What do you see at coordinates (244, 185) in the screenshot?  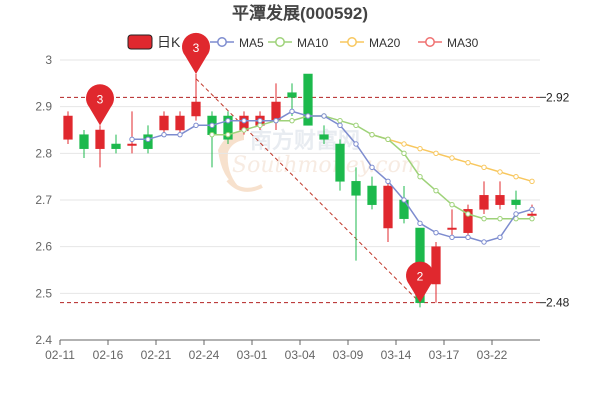 I see `watermark-logo-arc` at bounding box center [244, 185].